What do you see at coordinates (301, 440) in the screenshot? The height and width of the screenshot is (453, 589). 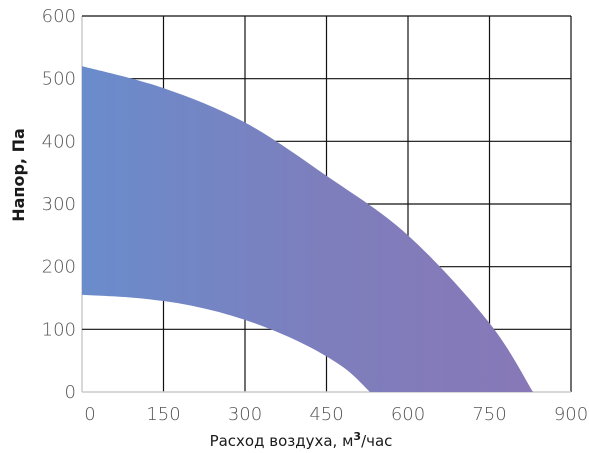 I see `x-axis-label: Расход воздуха, м3/час` at bounding box center [301, 440].